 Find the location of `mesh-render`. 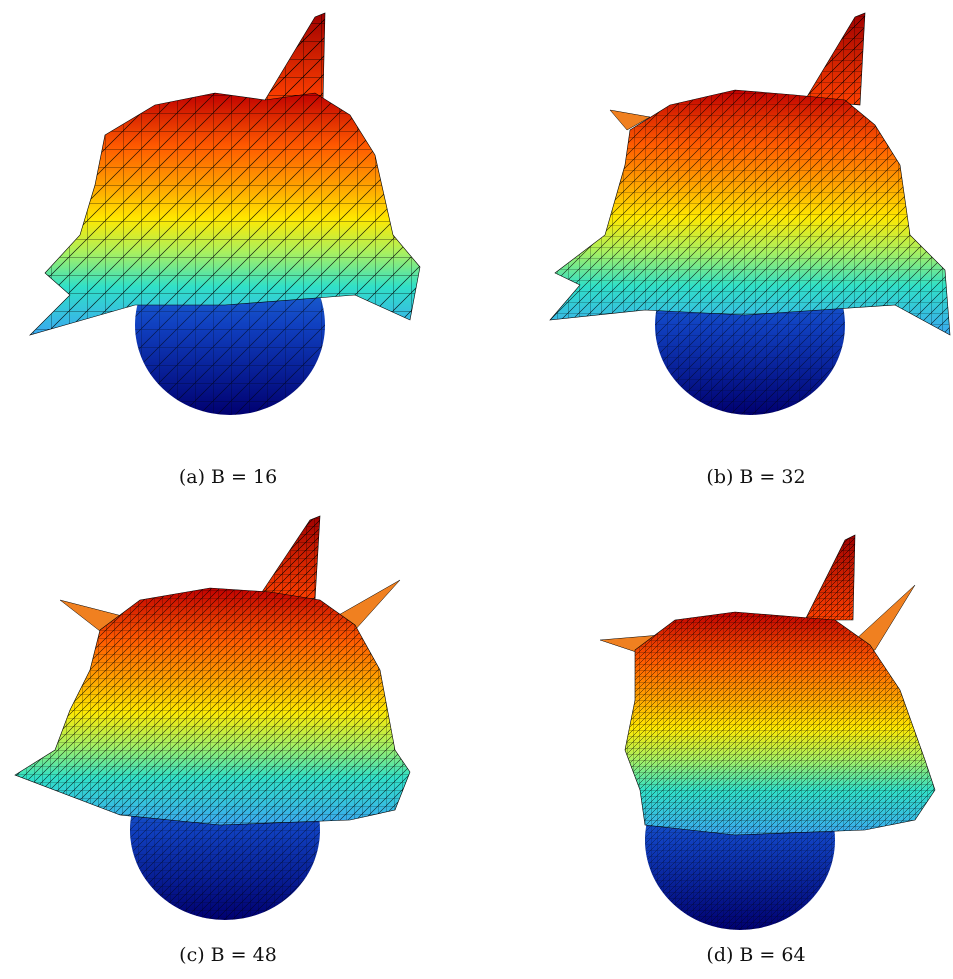

mesh-render is located at coordinates (767, 732).